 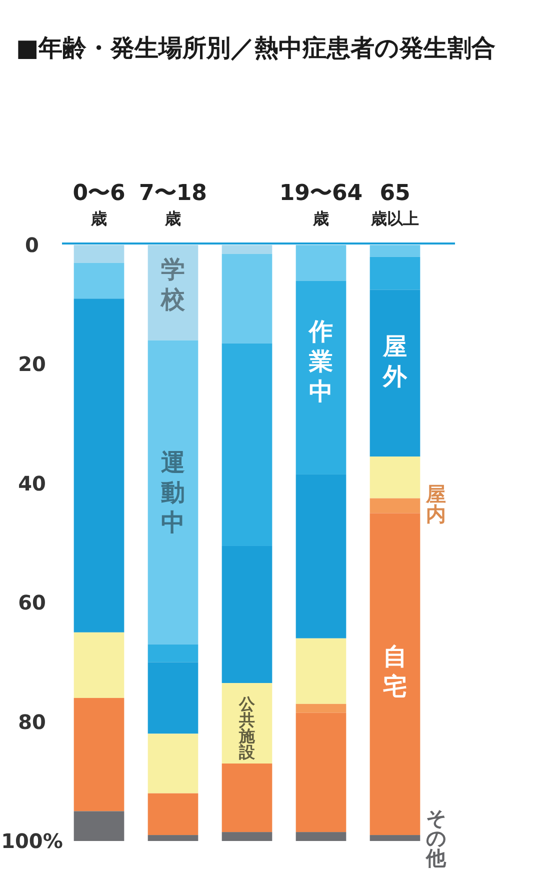 What do you see at coordinates (32, 245) in the screenshot?
I see `y-tick-label: 0` at bounding box center [32, 245].